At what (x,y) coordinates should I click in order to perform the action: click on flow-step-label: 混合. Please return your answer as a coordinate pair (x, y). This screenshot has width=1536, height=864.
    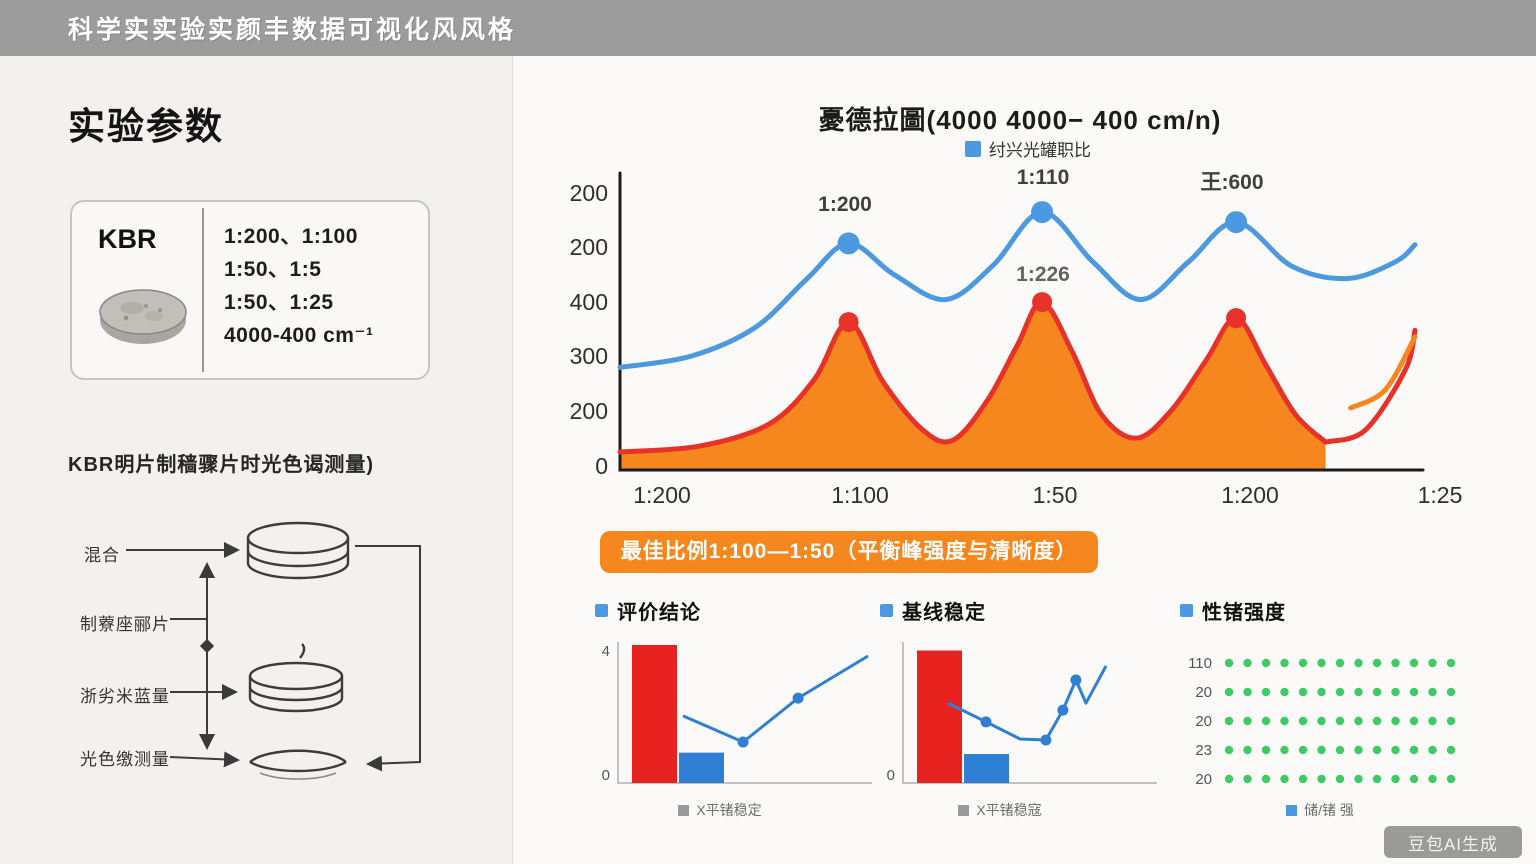
    Looking at the image, I should click on (102, 555).